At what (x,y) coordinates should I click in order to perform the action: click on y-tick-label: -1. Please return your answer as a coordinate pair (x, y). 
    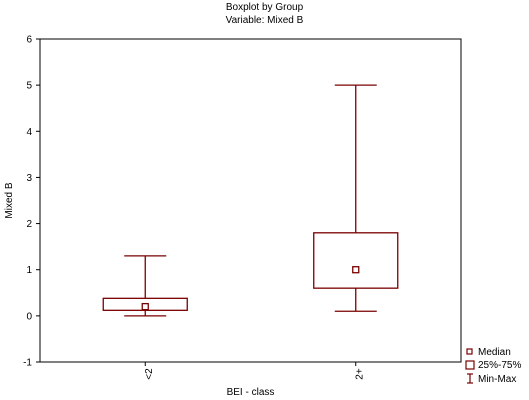
    Looking at the image, I should click on (27, 363).